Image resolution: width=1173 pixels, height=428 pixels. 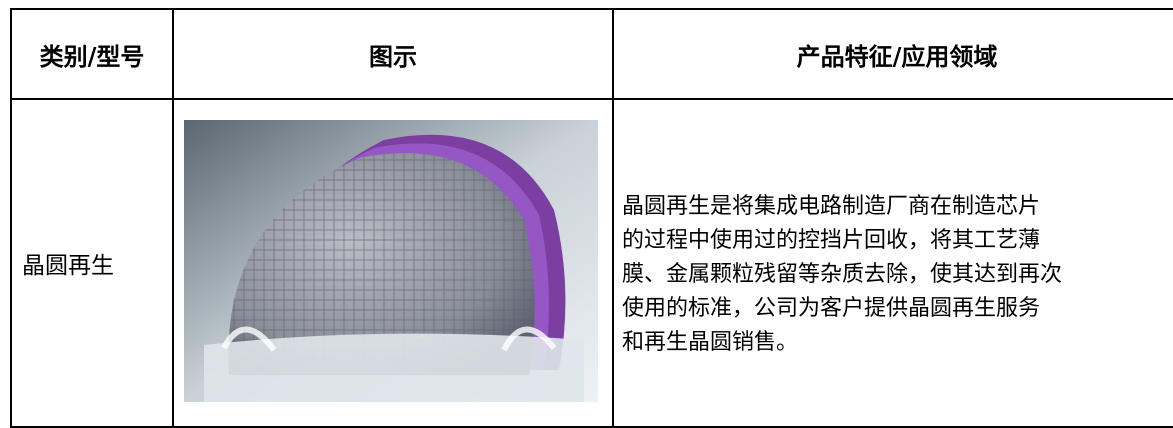 What do you see at coordinates (710, 342) in the screenshot?
I see `description-line: 和再生晶圆销售。` at bounding box center [710, 342].